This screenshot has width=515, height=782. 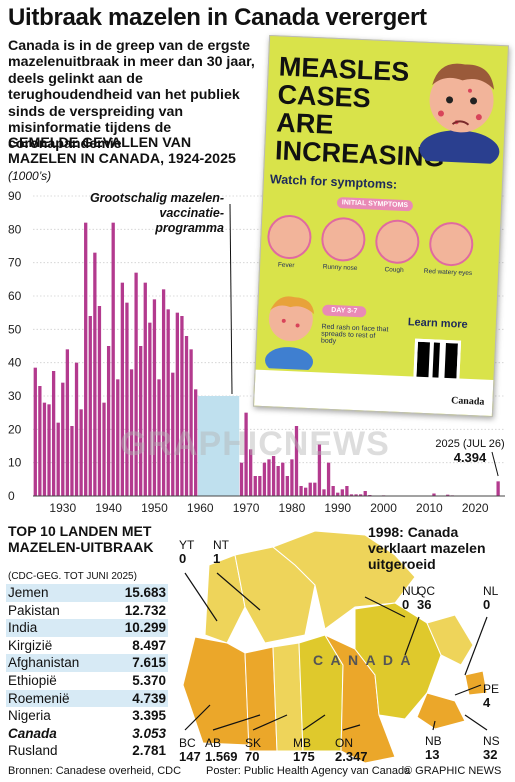 What do you see at coordinates (405, 604) in the screenshot?
I see `province-cases: 0` at bounding box center [405, 604].